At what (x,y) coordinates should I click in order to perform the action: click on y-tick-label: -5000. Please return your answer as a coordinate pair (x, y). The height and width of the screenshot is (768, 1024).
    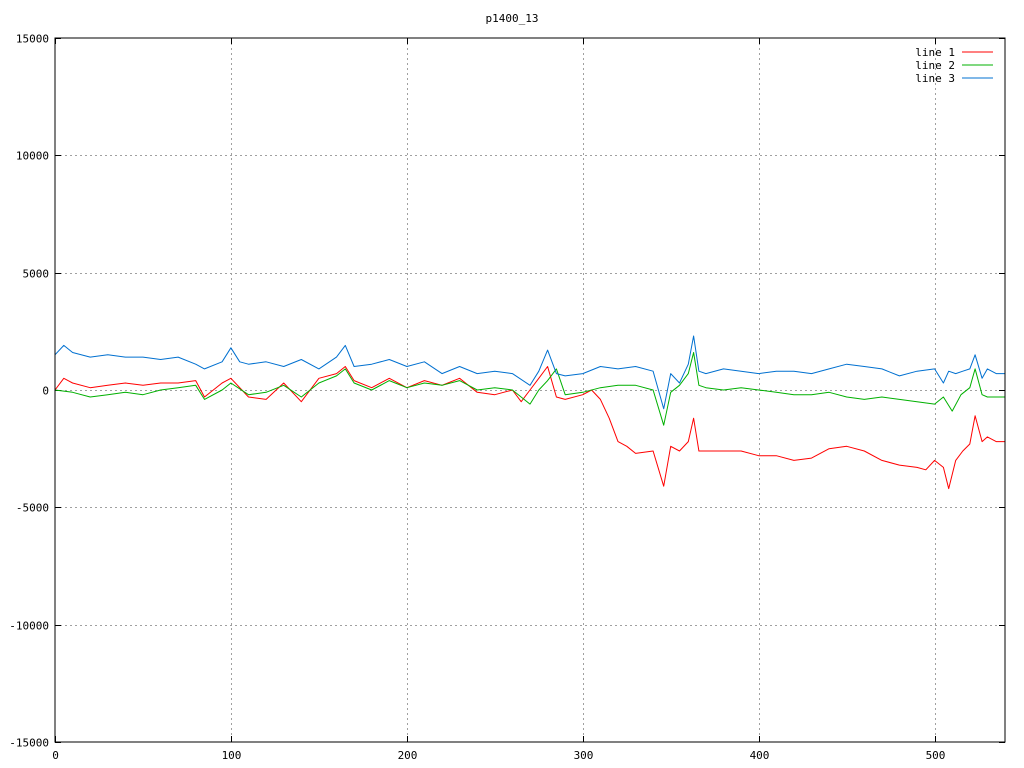
    Looking at the image, I should click on (32, 508).